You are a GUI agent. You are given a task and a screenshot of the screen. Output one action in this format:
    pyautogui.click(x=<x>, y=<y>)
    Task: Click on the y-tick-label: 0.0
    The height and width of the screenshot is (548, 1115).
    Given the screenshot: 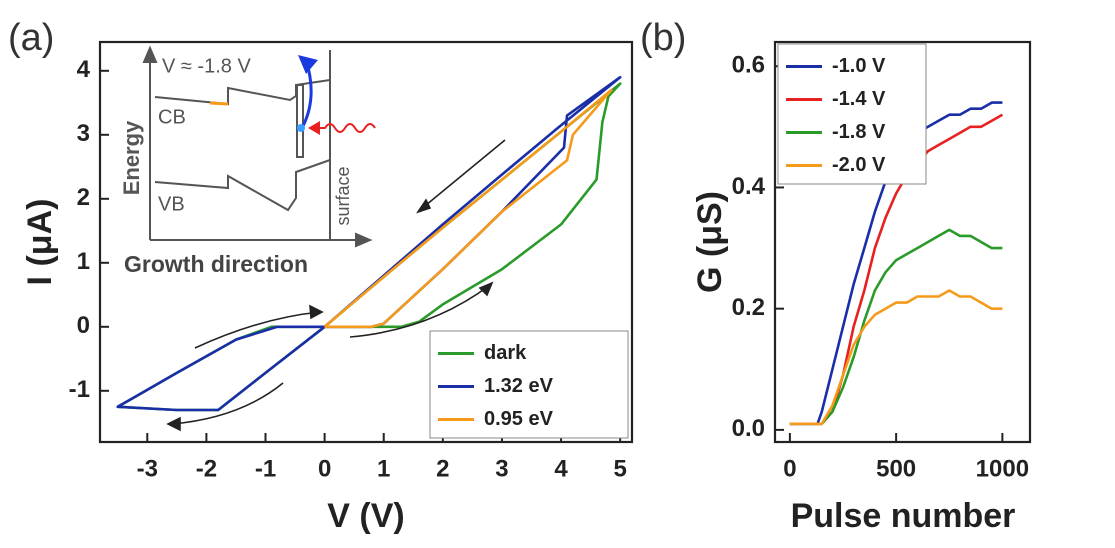 What is the action you would take?
    pyautogui.click(x=748, y=428)
    